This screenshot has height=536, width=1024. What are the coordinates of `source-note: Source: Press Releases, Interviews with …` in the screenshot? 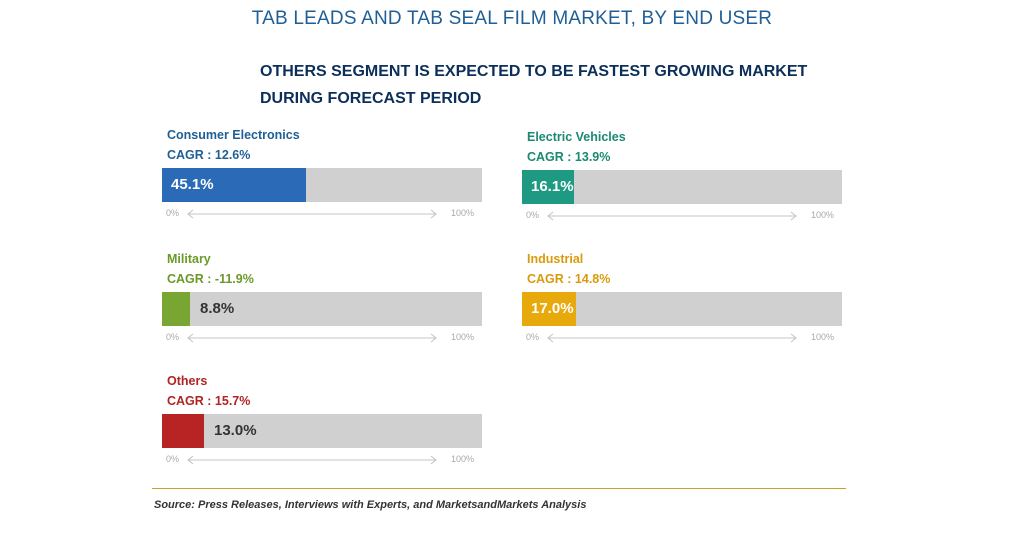 It's located at (370, 505).